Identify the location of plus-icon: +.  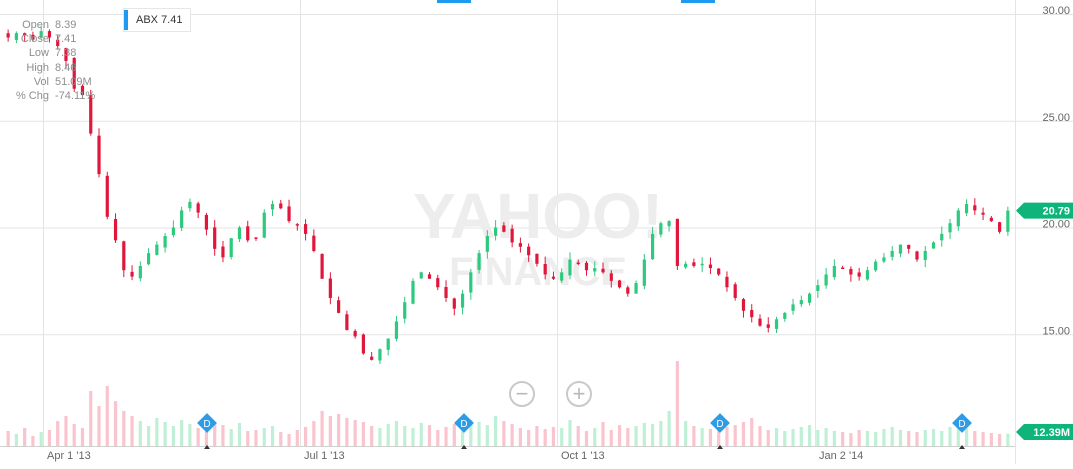
(579, 393).